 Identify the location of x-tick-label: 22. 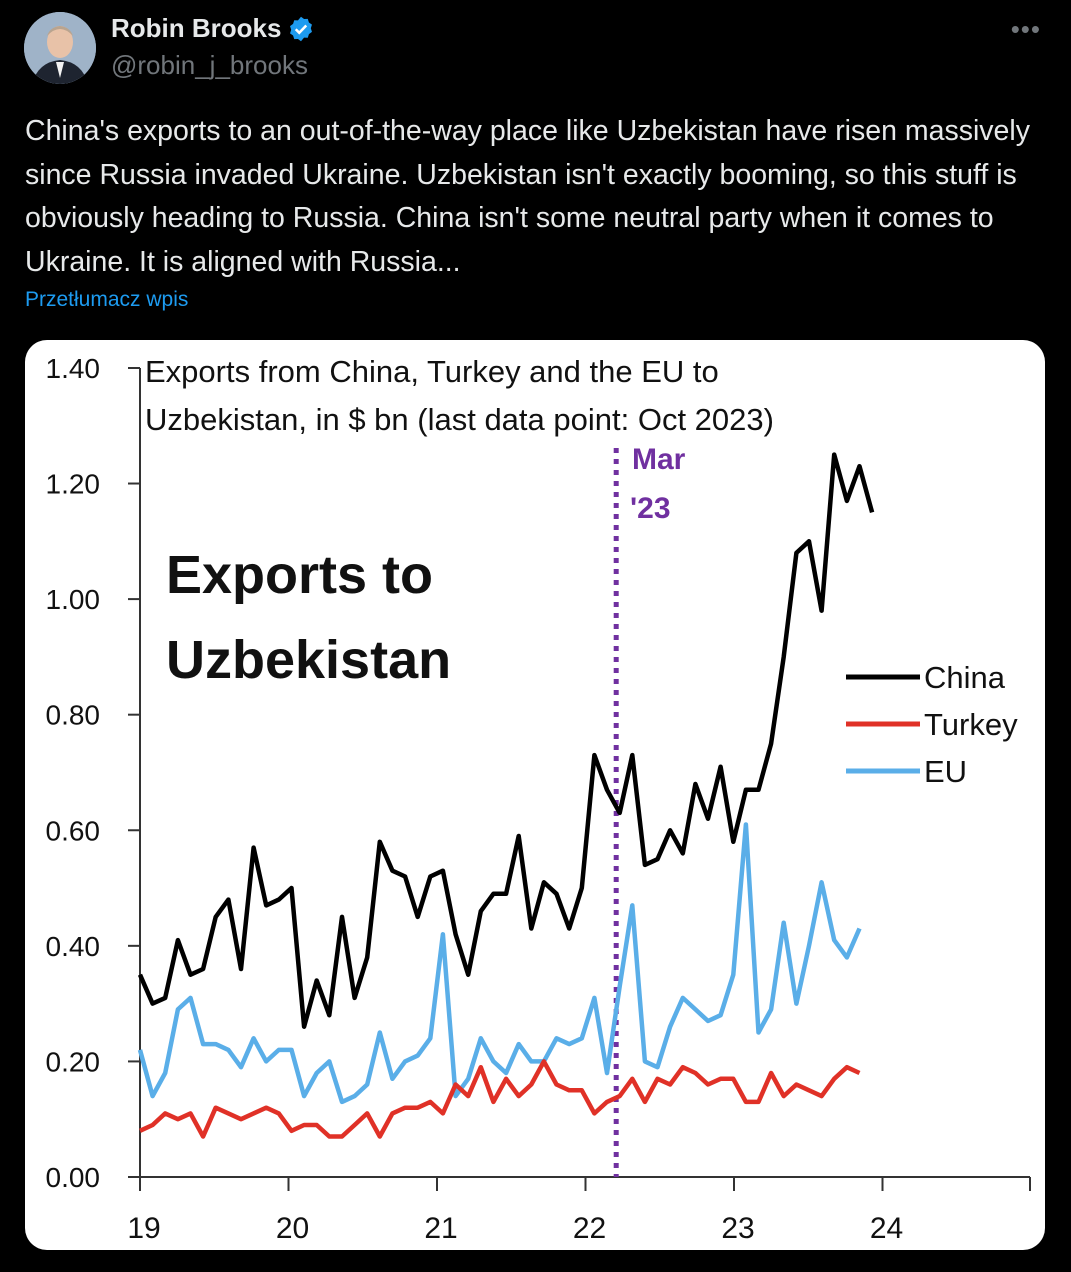
(589, 1228).